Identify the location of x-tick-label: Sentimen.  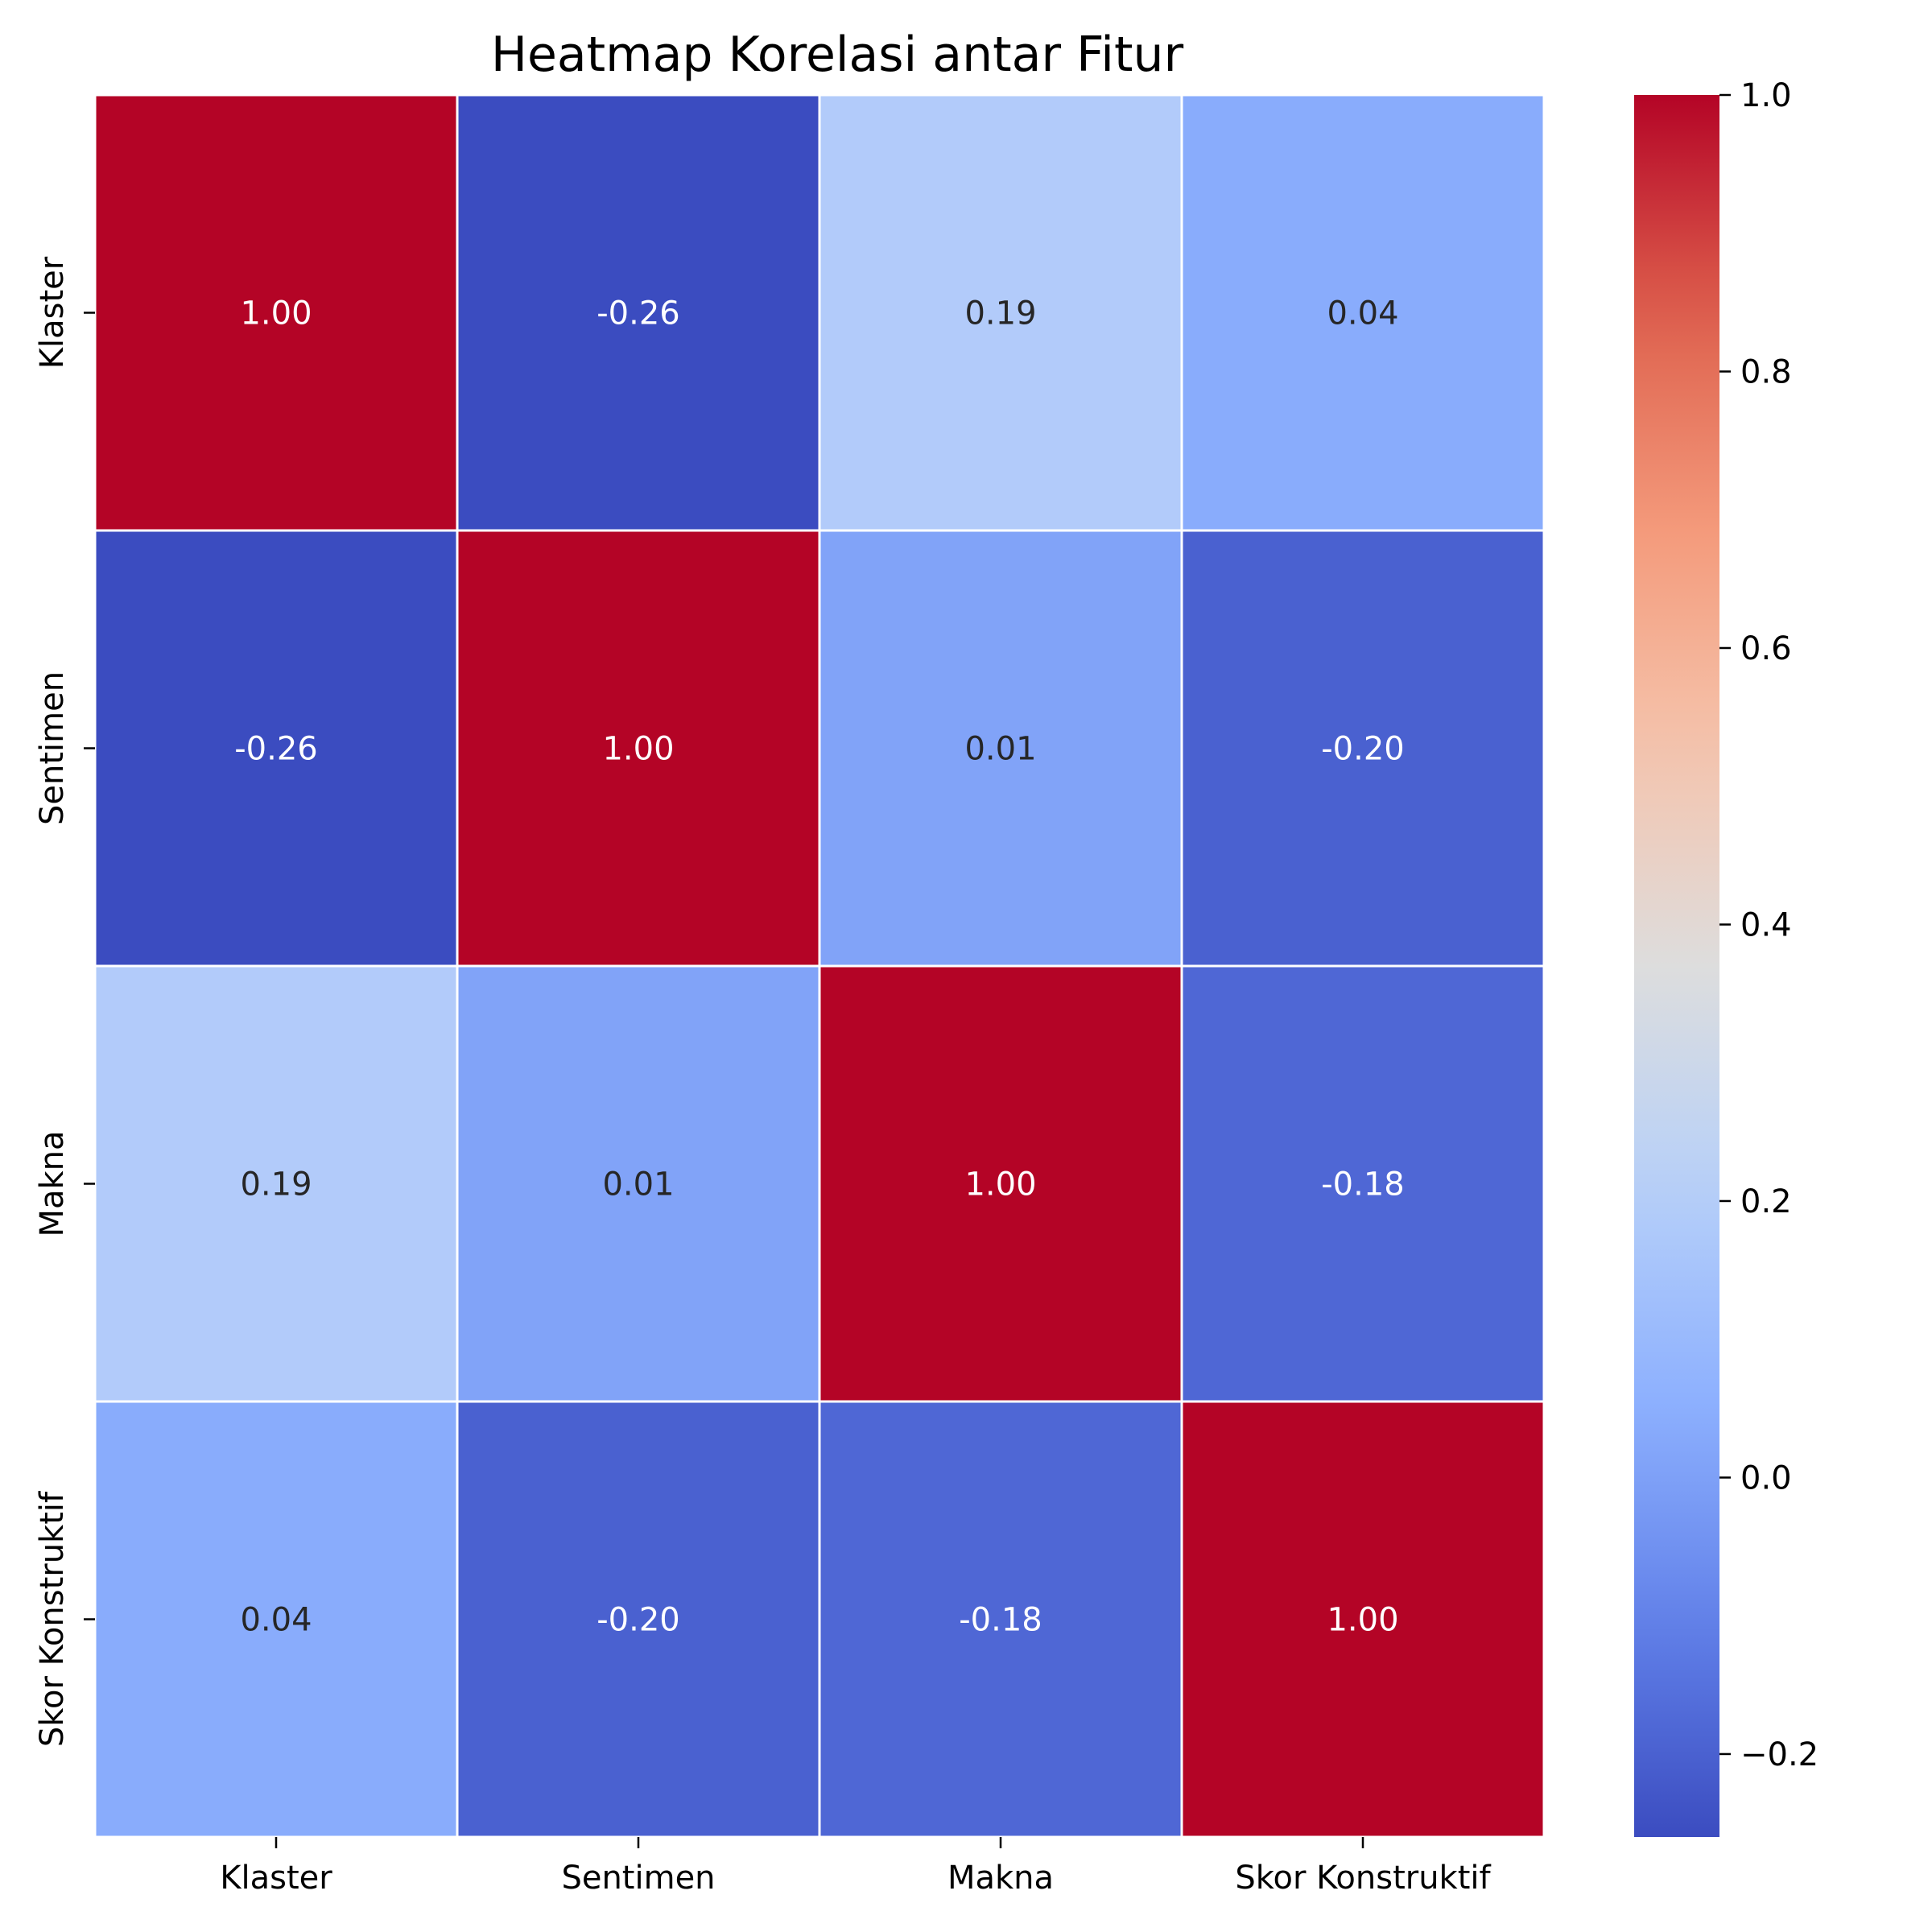
(638, 1878).